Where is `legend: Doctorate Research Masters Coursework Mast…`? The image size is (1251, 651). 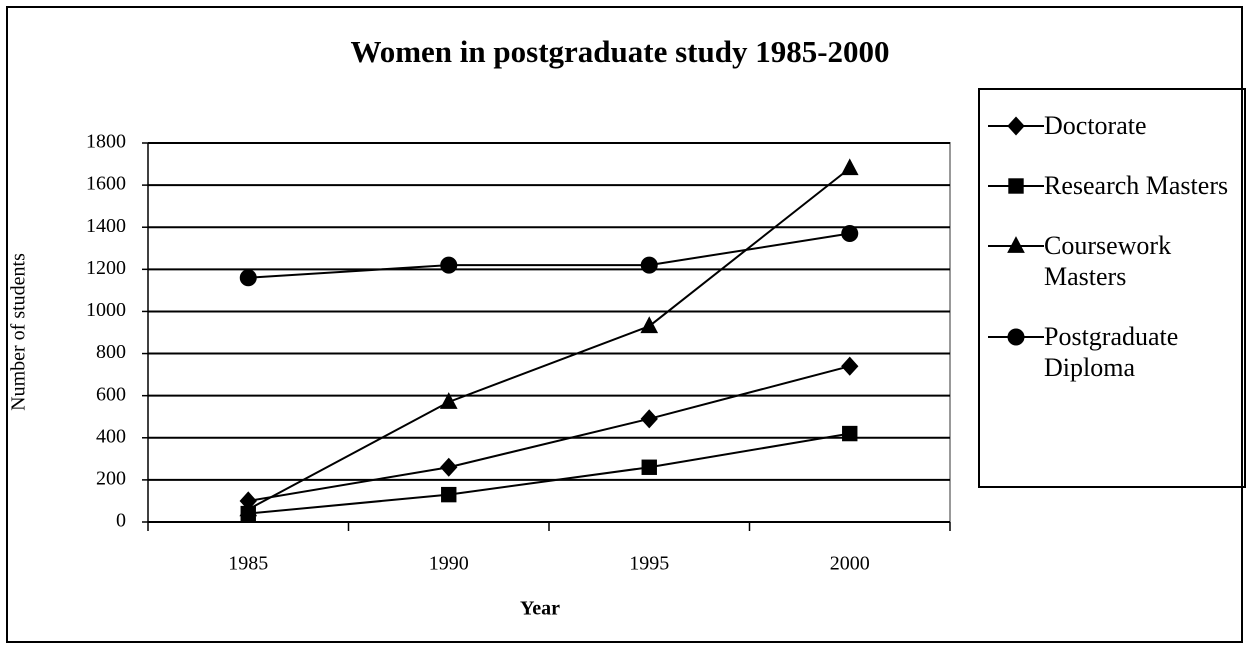
legend: Doctorate Research Masters Coursework Mast… is located at coordinates (1112, 288).